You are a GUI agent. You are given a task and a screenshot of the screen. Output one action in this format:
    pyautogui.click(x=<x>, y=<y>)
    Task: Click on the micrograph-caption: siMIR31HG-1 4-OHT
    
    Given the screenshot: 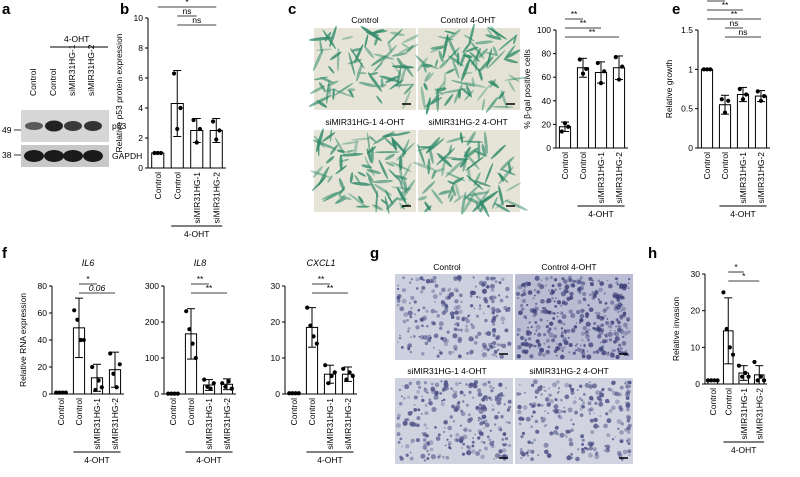 What is the action you would take?
    pyautogui.click(x=364, y=122)
    